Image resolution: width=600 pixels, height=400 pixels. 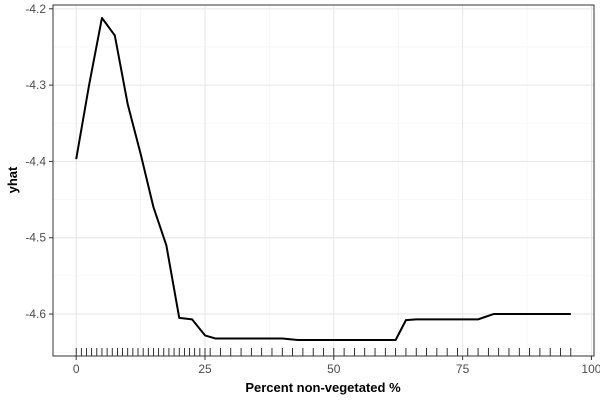 I want to click on y-axis: -4.2 -4.3 -4.4 -4.5 -4.6, so click(x=39, y=161).